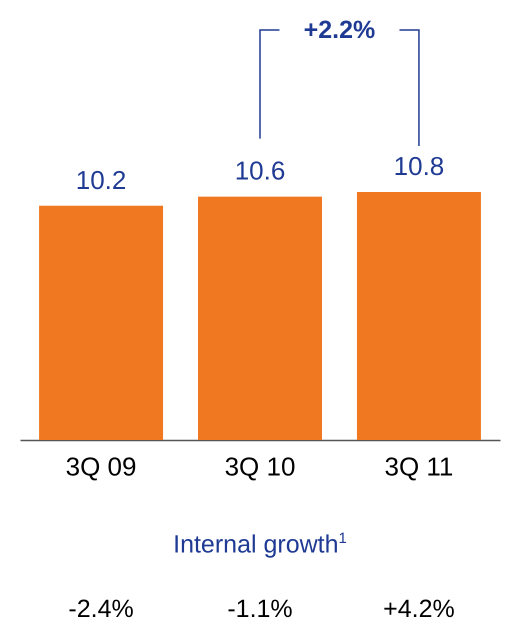 The image size is (509, 630). Describe the element at coordinates (419, 609) in the screenshot. I see `text: +4.2%` at that location.